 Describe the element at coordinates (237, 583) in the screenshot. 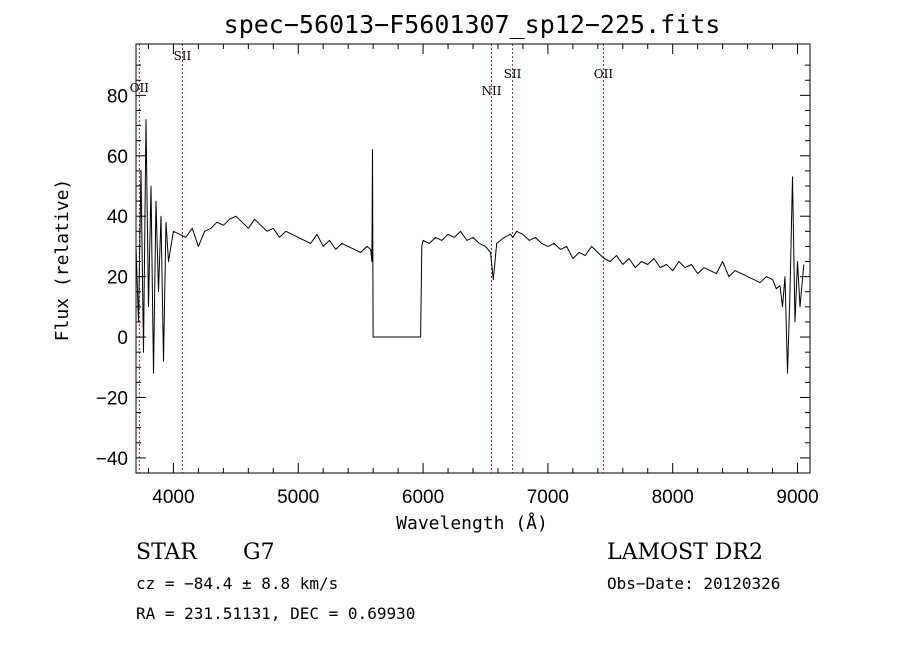

I see `redshift-text: cz = −84.4 ± 8.8 km/s` at that location.